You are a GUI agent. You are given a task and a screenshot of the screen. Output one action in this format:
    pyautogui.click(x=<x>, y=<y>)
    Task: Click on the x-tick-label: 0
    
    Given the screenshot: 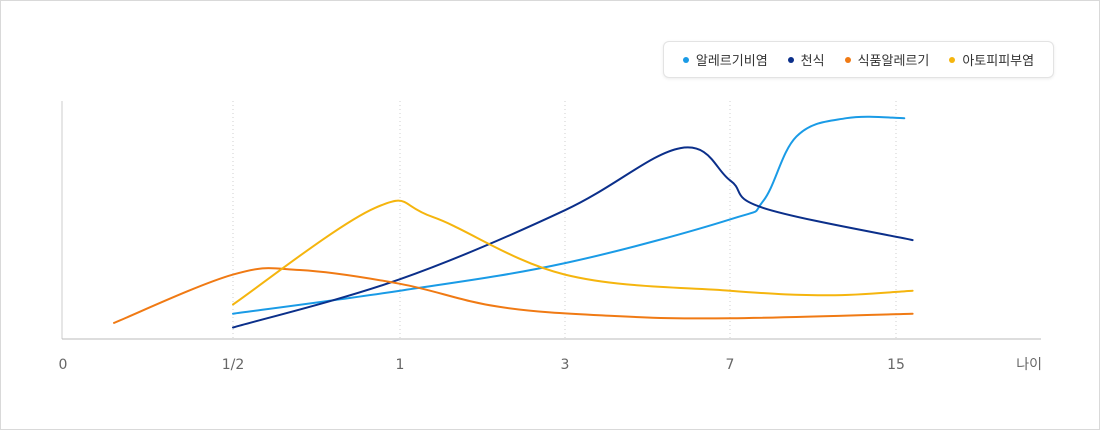 What is the action you would take?
    pyautogui.click(x=63, y=365)
    